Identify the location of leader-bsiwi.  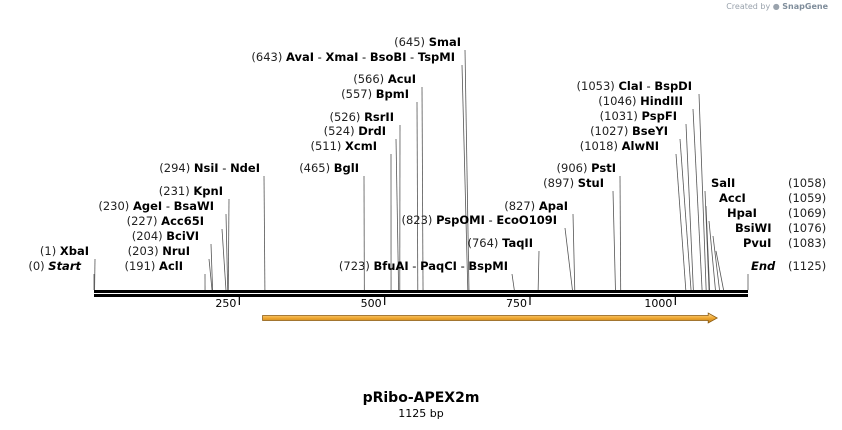
(716, 263).